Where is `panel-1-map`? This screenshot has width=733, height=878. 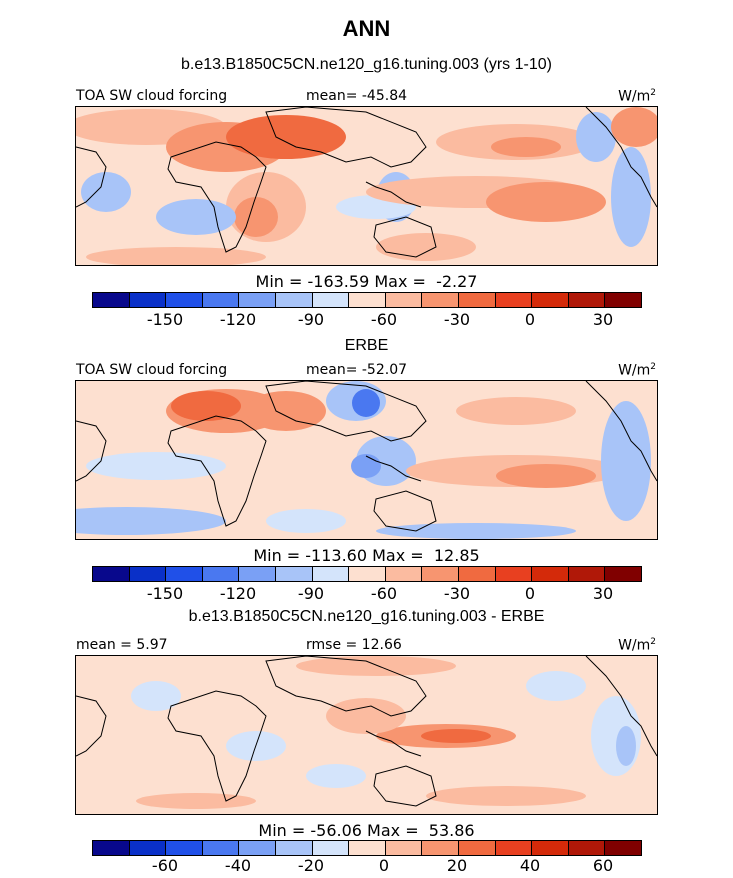 panel-1-map is located at coordinates (366, 186).